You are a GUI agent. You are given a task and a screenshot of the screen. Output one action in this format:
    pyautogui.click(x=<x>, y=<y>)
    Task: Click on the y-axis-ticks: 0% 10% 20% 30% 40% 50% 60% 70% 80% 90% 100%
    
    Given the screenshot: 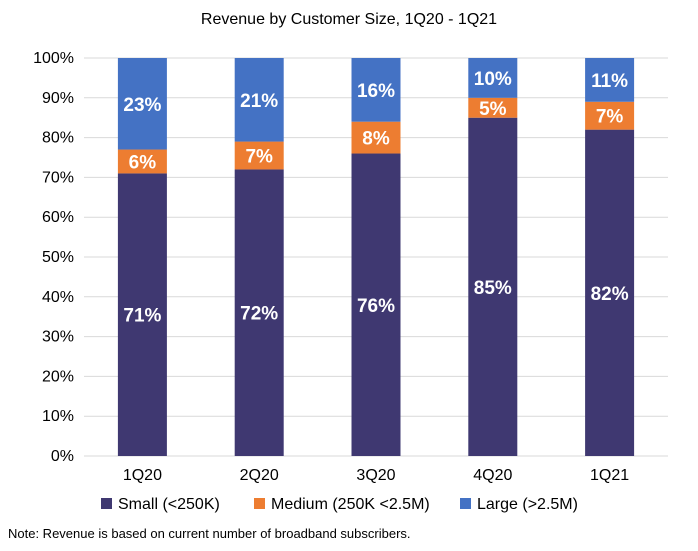 What is the action you would take?
    pyautogui.click(x=53, y=257)
    